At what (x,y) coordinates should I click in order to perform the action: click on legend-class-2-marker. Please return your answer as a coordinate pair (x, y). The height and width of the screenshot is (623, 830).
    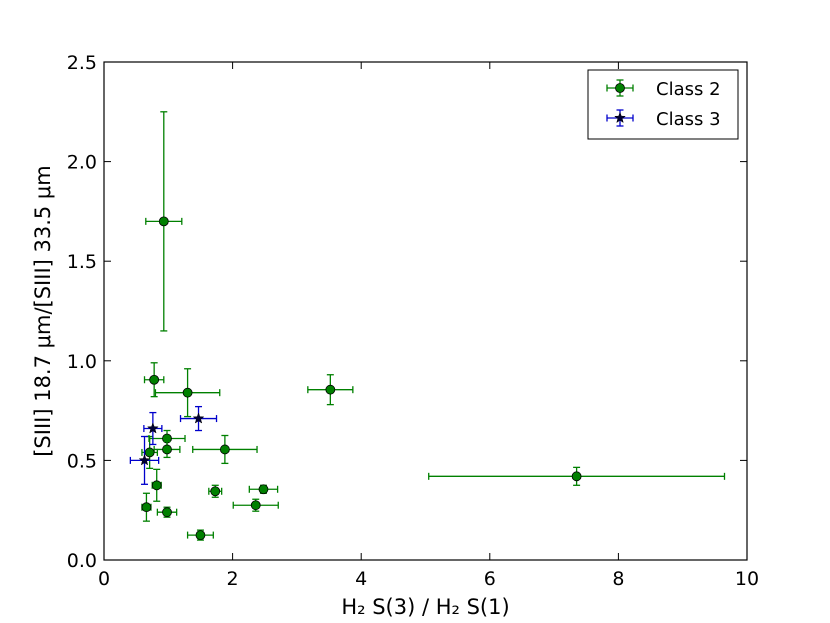
    Looking at the image, I should click on (620, 88).